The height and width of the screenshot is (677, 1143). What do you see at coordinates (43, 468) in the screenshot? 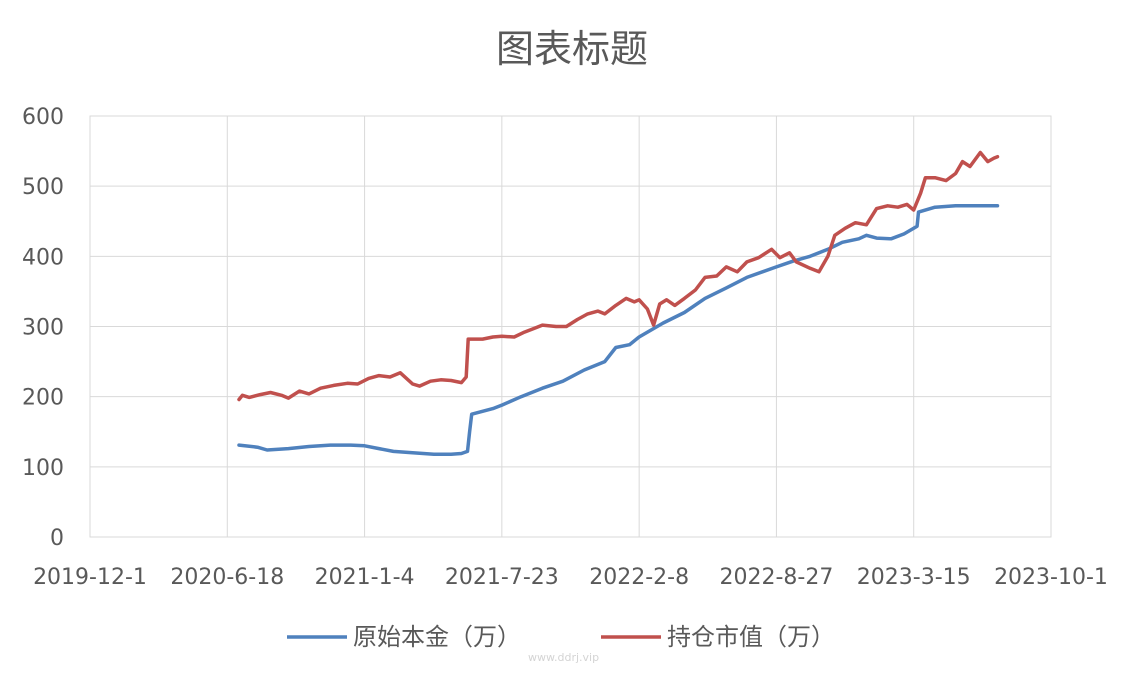
I see `y-tick-label: 100` at bounding box center [43, 468].